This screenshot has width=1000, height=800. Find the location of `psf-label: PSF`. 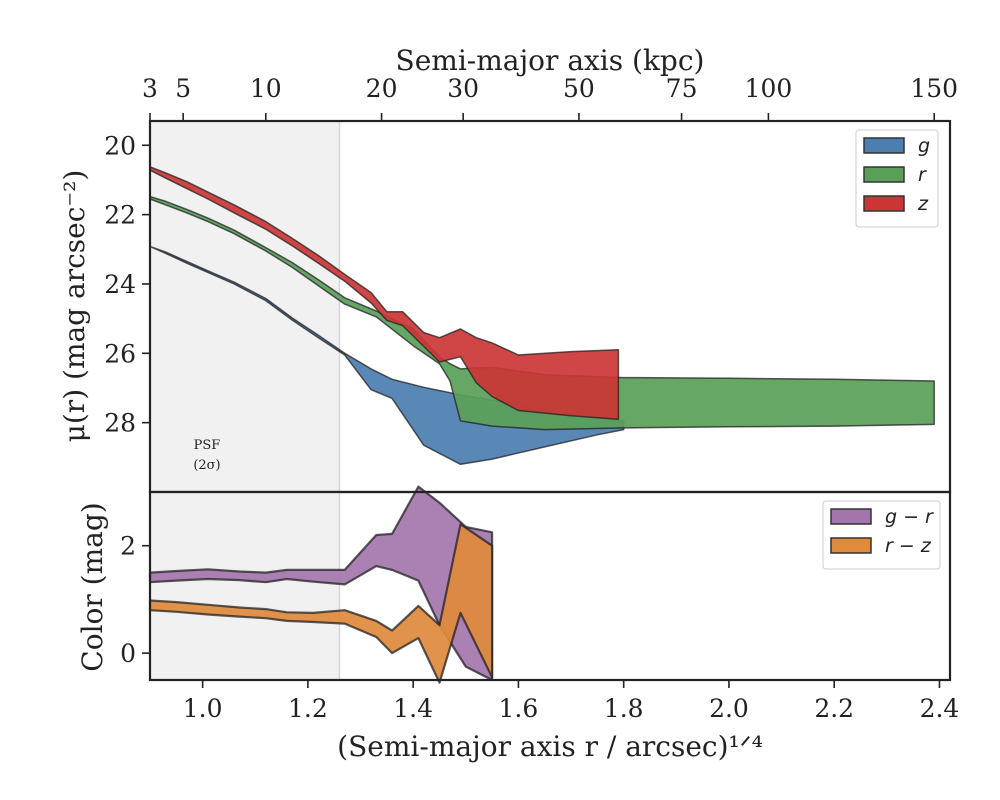

psf-label: PSF is located at coordinates (207, 445).